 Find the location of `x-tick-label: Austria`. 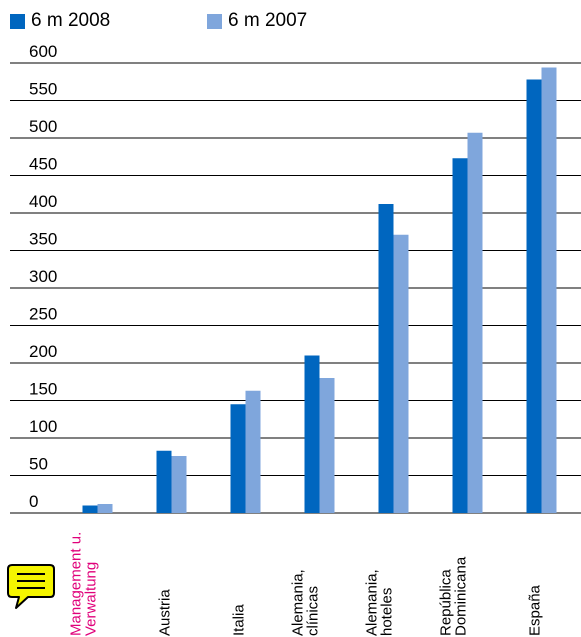

x-tick-label: Austria is located at coordinates (165, 612).